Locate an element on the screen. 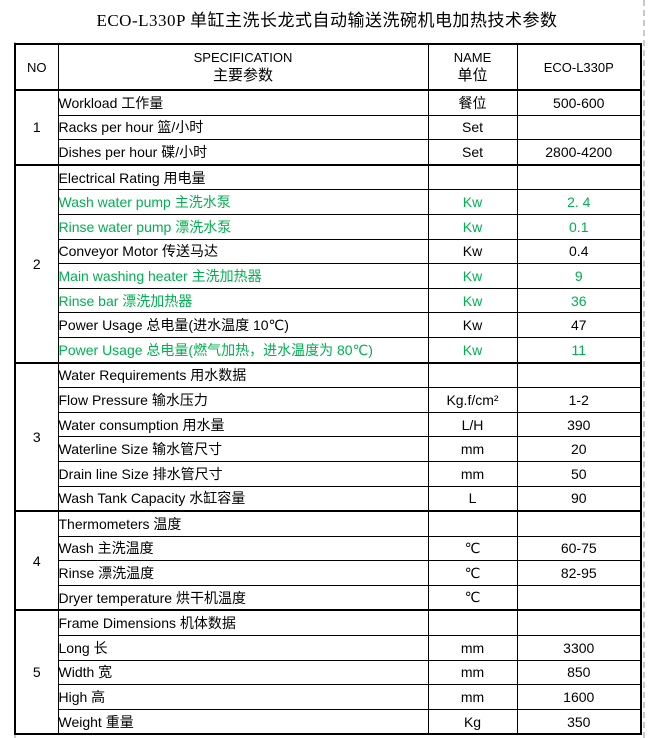  table-row: 4 Thermometers 温度 is located at coordinates (328, 560).